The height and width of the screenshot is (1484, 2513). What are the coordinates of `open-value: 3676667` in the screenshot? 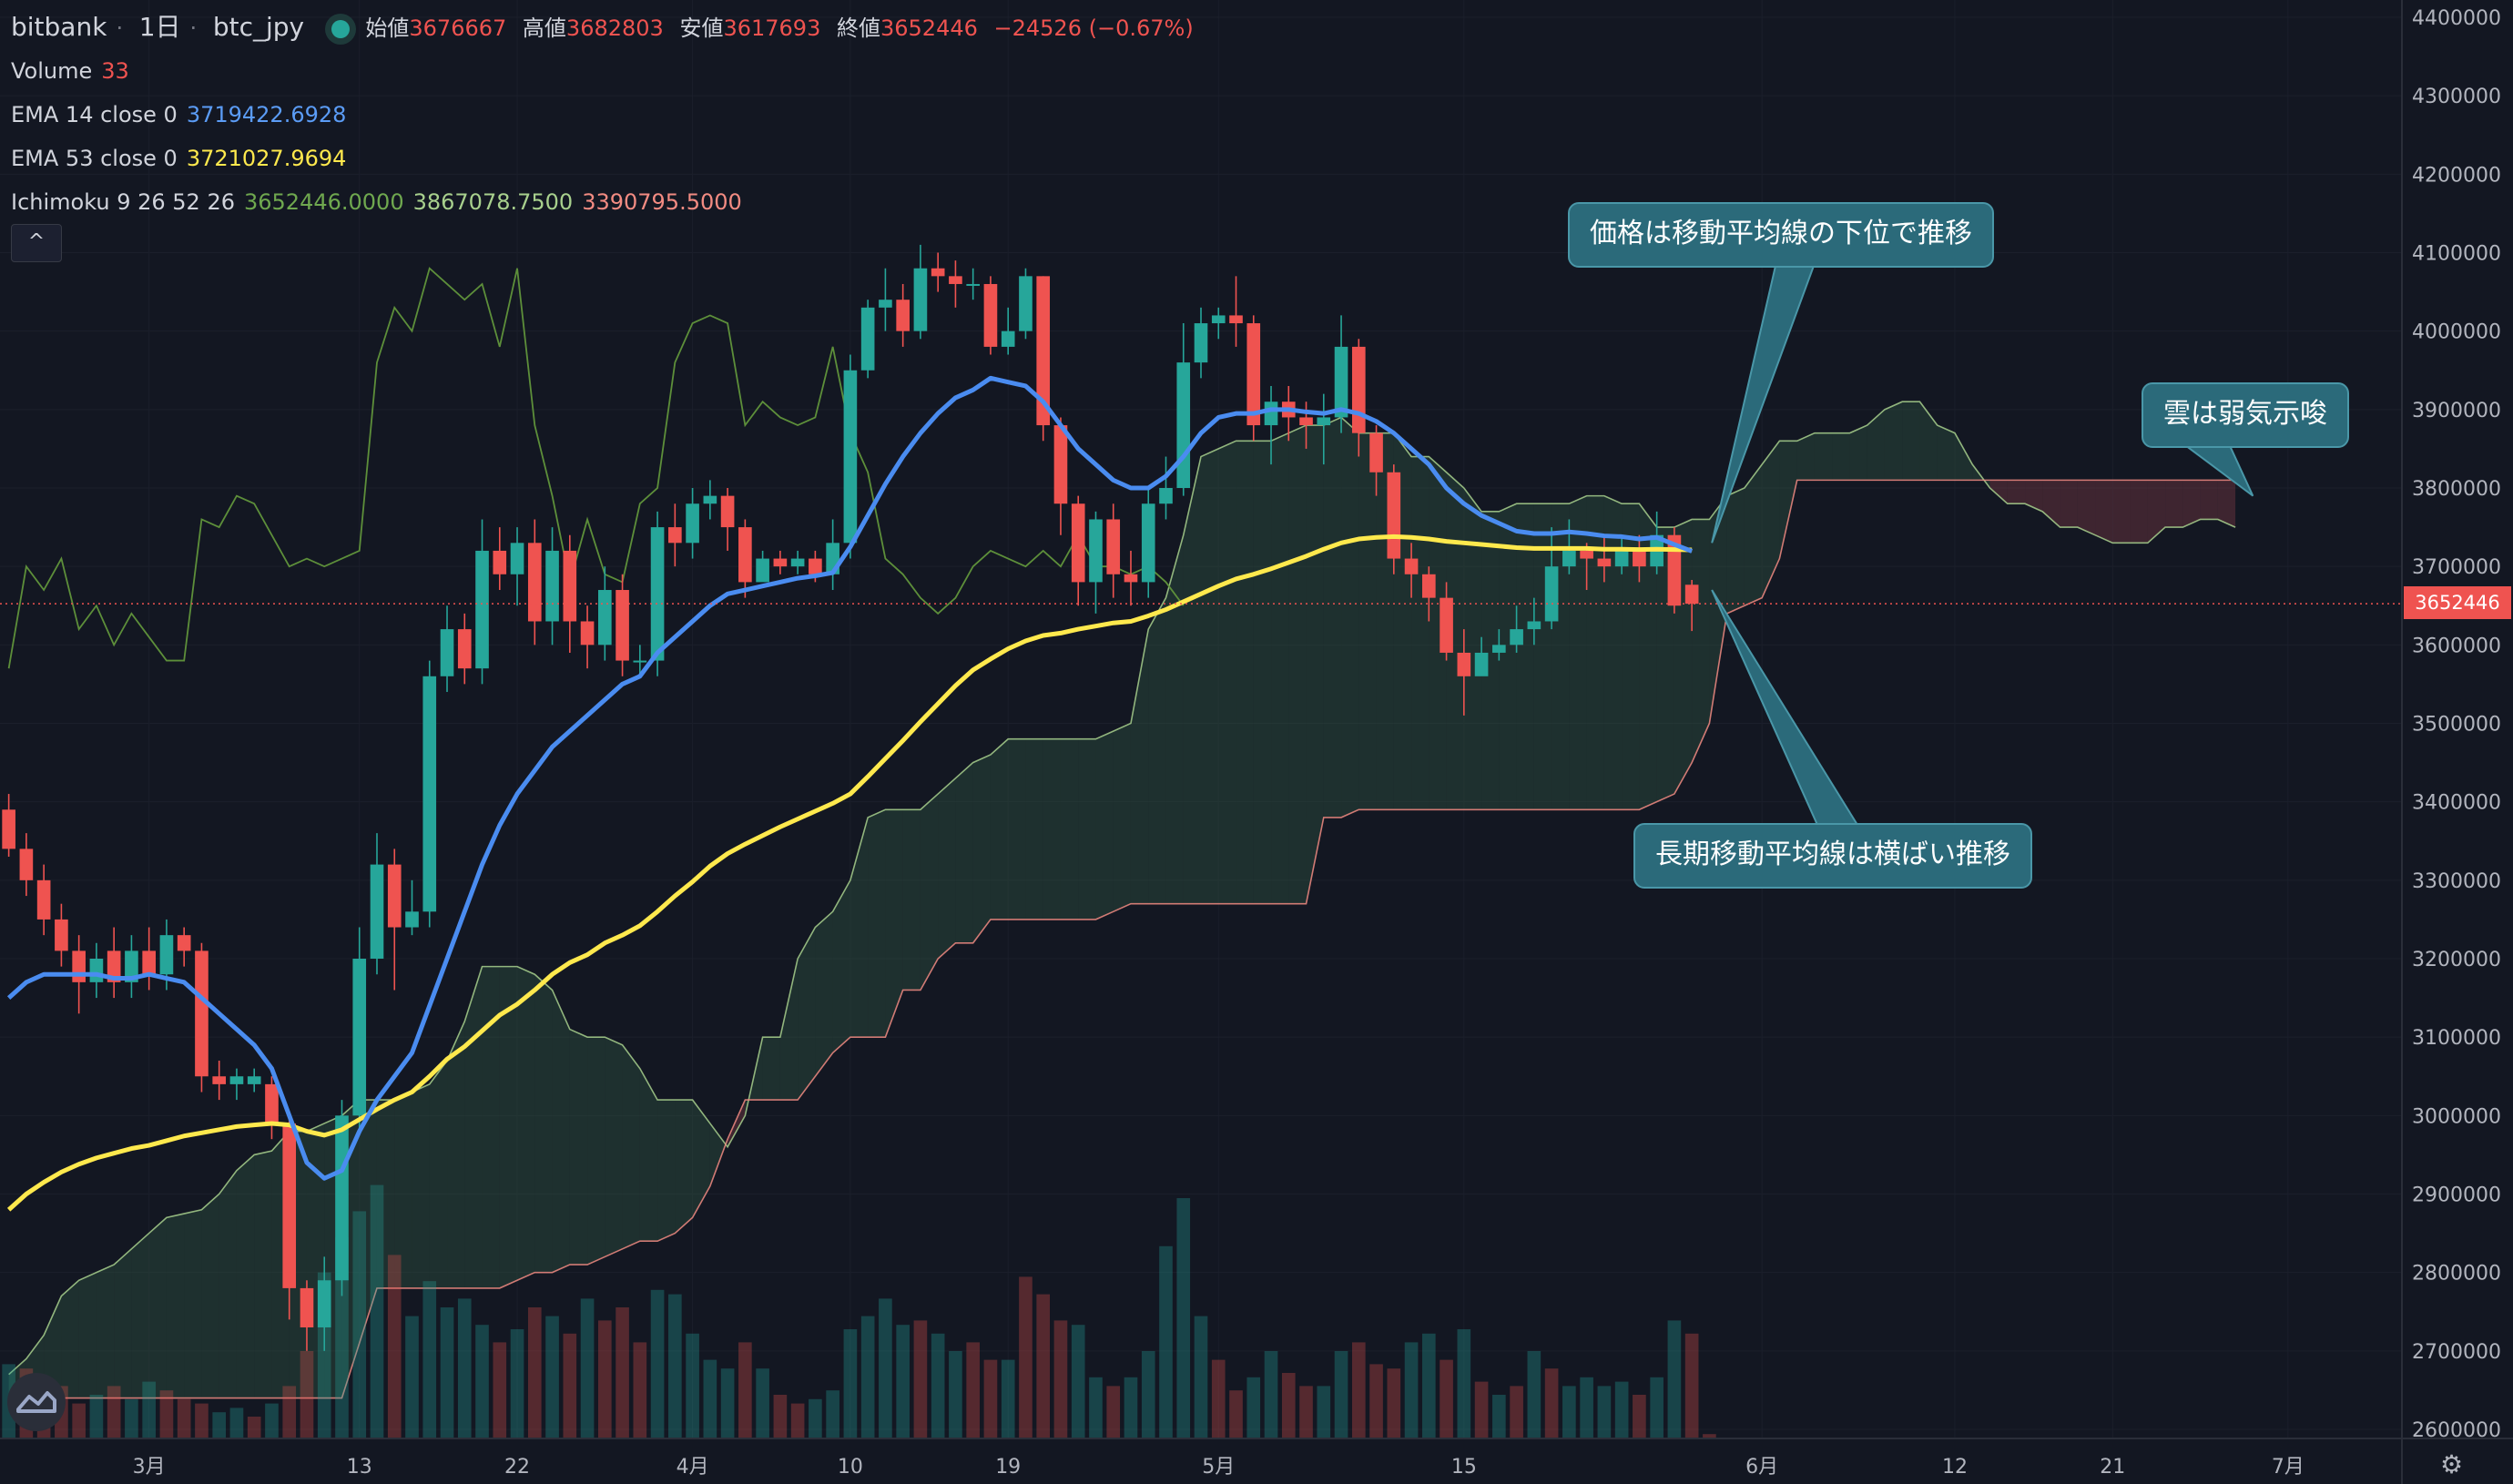 It's located at (458, 28).